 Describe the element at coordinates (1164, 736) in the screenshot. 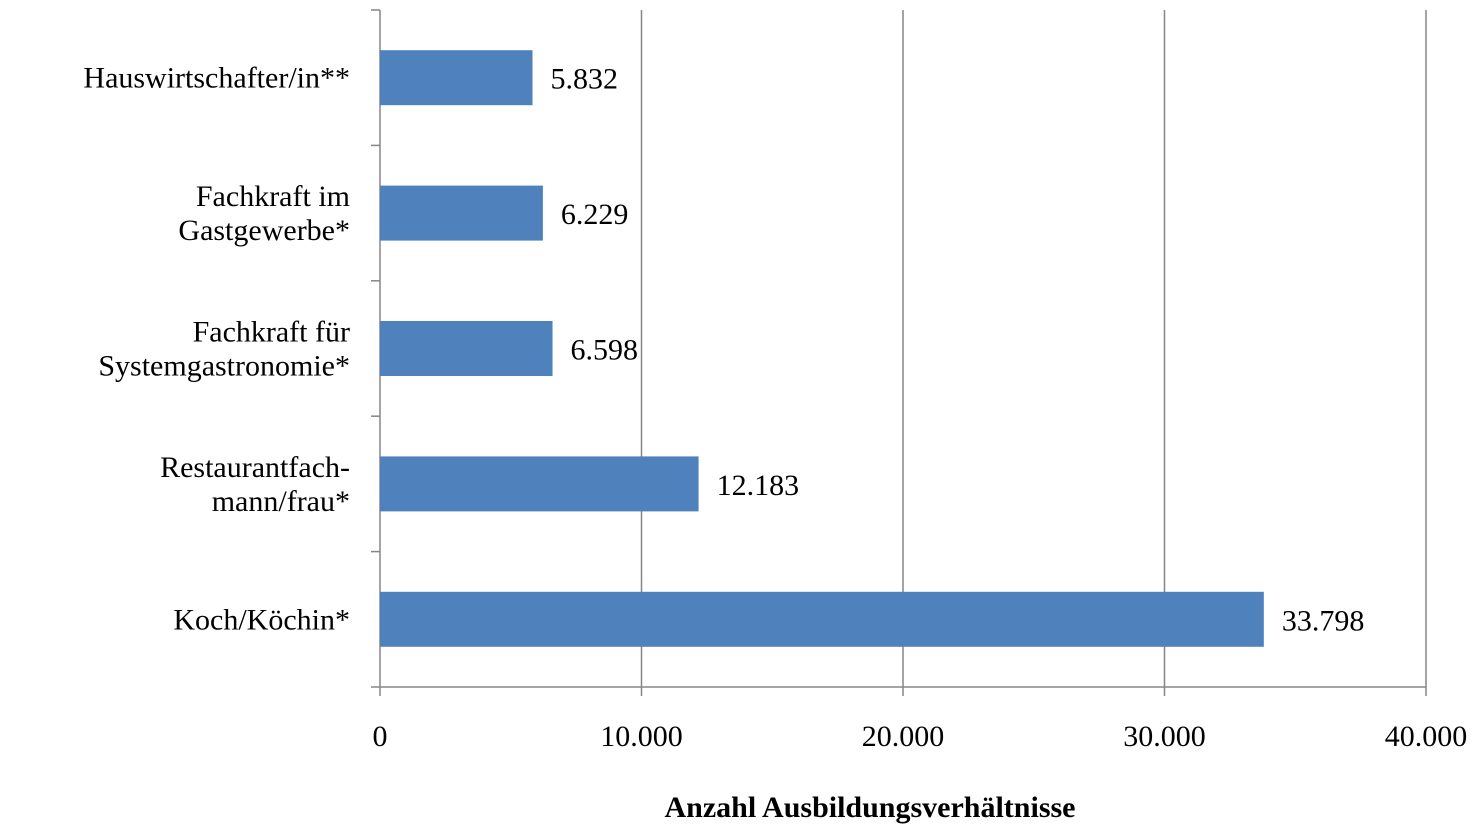

I see `x-tick-label: 30.000` at that location.